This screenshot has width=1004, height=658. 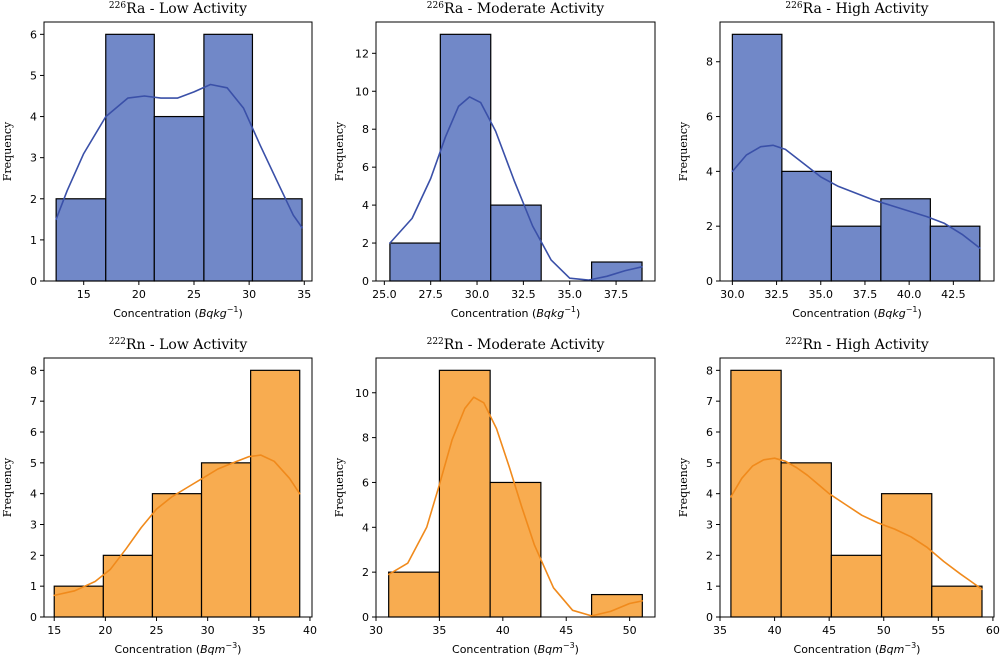 I want to click on y-tick-label: 4, so click(x=709, y=171).